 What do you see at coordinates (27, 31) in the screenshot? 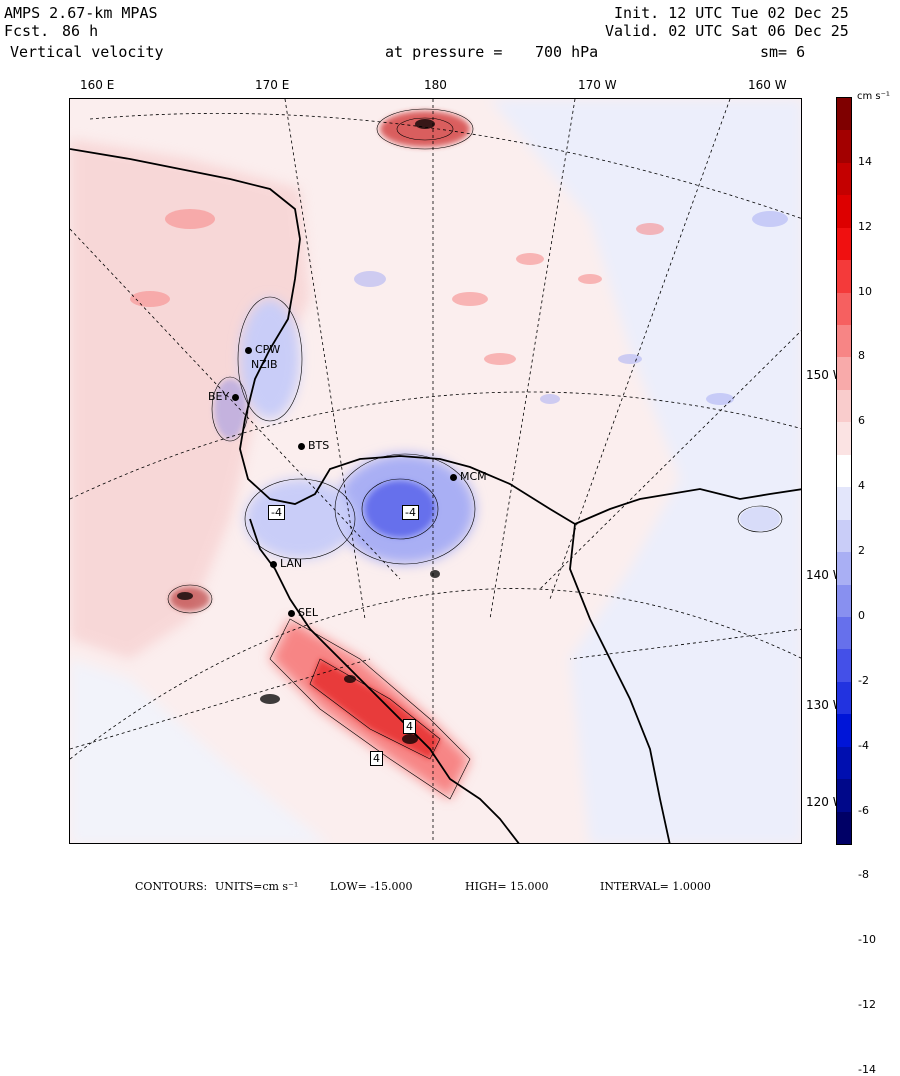
I see `forecast-label: Fcst.` at bounding box center [27, 31].